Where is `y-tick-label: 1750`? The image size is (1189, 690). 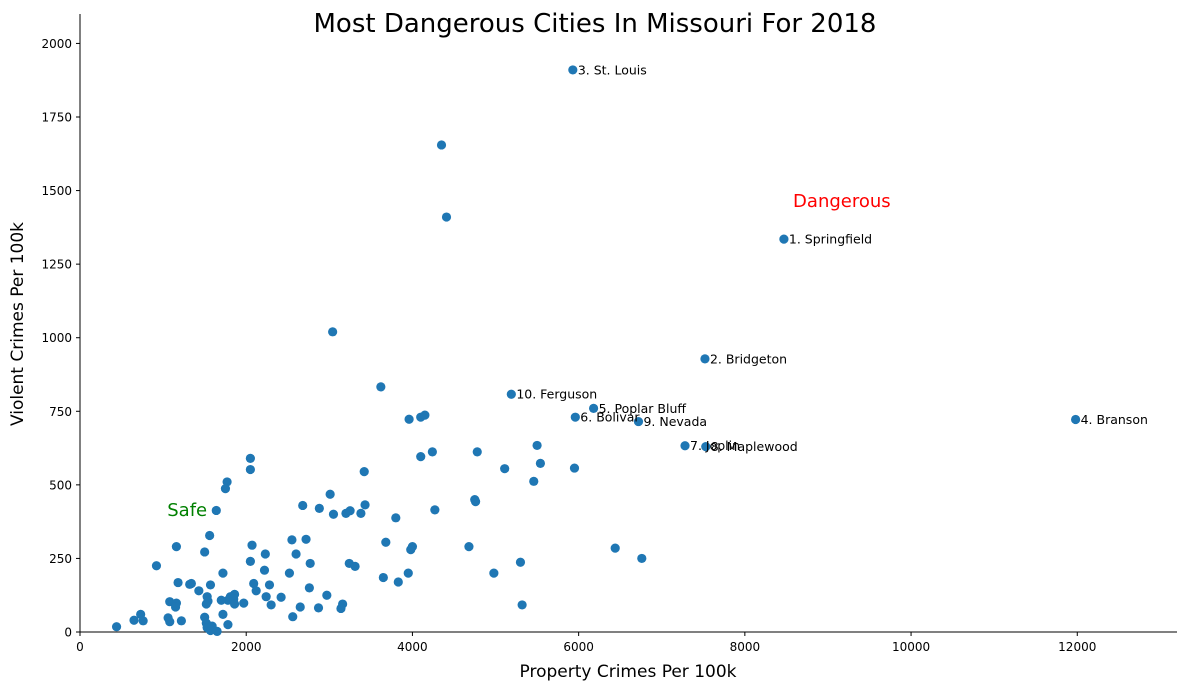
y-tick-label: 1750 is located at coordinates (56, 118).